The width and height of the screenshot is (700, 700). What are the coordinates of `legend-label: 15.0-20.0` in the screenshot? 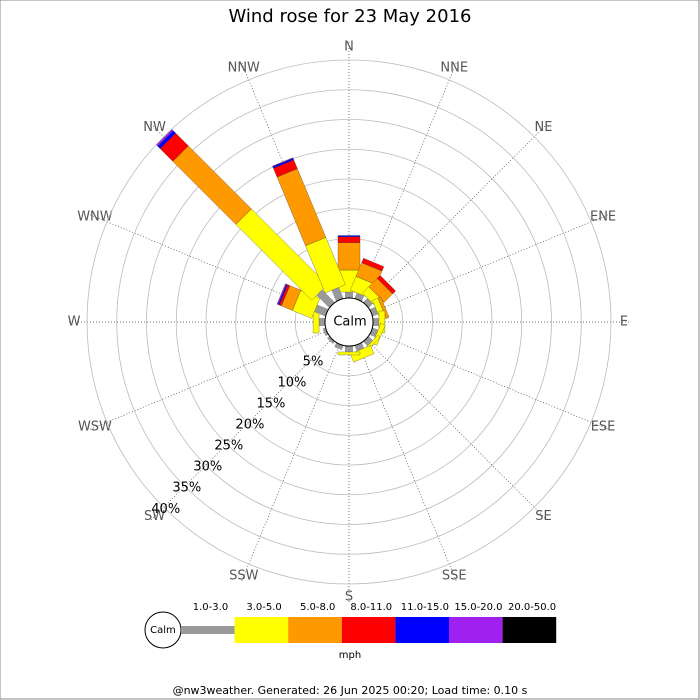 It's located at (478, 607).